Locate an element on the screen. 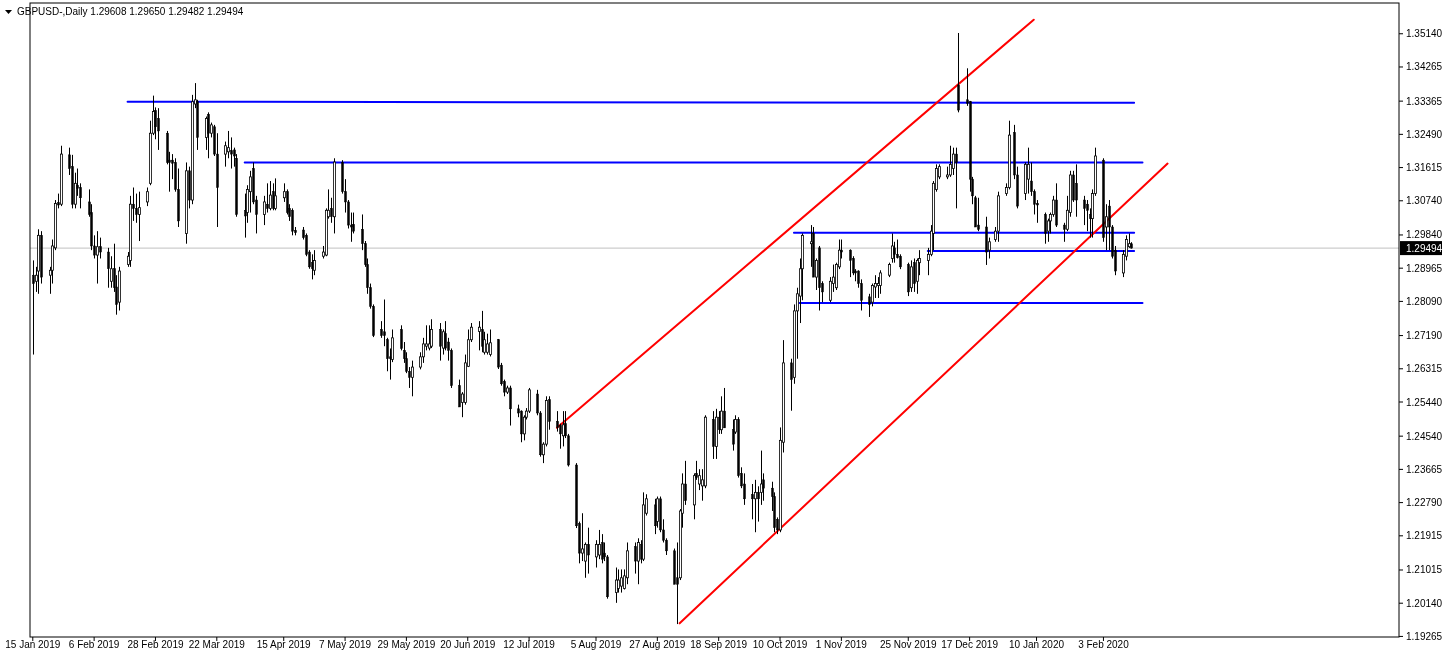 The width and height of the screenshot is (1442, 651). y-tick-label: 1.28965 is located at coordinates (1424, 268).